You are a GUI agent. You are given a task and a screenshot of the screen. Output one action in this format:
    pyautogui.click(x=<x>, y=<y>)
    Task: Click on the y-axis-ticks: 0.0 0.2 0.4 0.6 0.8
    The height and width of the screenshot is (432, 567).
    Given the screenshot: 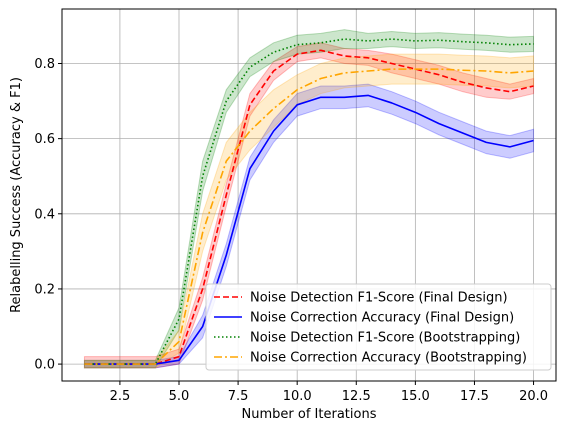 What is the action you would take?
    pyautogui.click(x=48, y=215)
    